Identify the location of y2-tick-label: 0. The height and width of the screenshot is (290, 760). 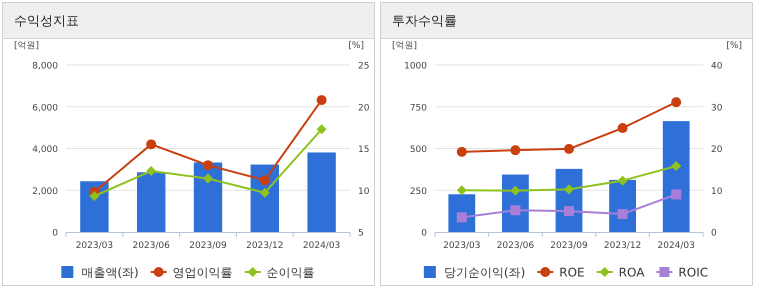
(714, 233).